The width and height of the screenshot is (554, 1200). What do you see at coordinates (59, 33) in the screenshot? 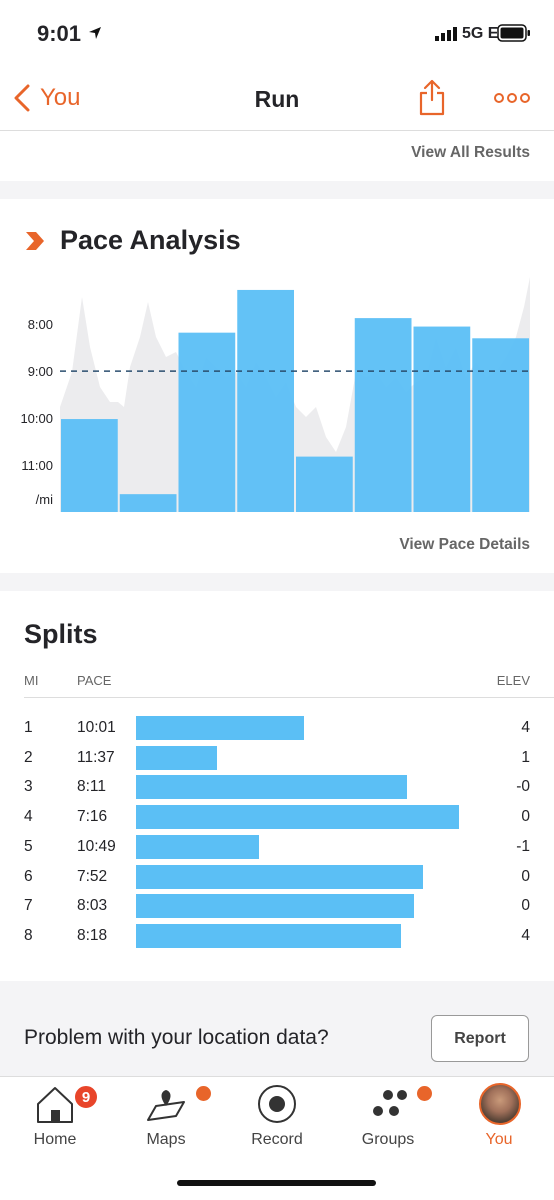
I see `status-time: 9:01` at bounding box center [59, 33].